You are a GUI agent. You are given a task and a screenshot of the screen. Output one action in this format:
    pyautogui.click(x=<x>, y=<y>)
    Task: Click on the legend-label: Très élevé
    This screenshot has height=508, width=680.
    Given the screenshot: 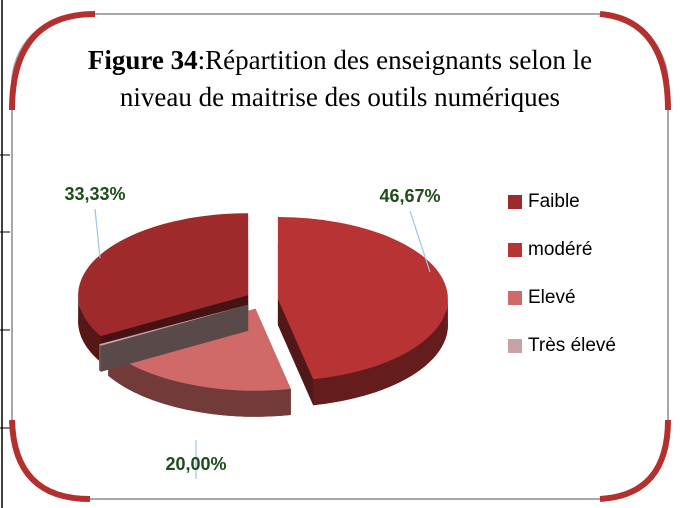 What is the action you would take?
    pyautogui.click(x=572, y=345)
    